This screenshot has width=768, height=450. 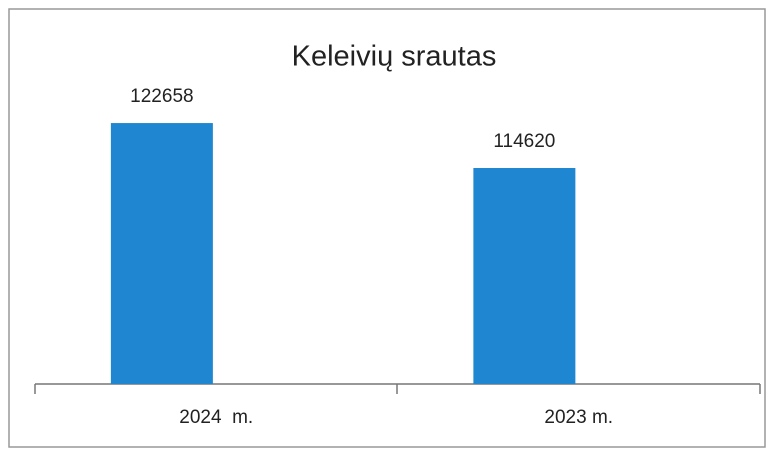 What do you see at coordinates (524, 141) in the screenshot?
I see `value-label: 114620` at bounding box center [524, 141].